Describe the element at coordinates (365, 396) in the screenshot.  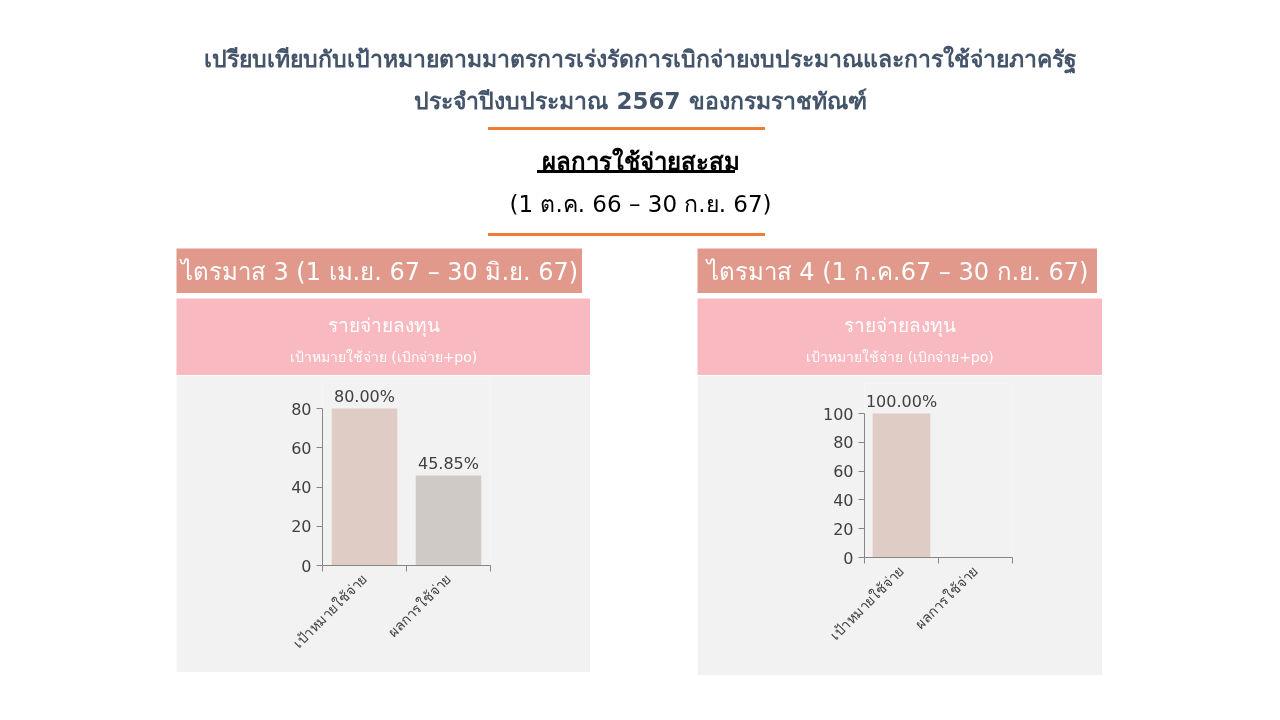
I see `data-label: 80.00%` at that location.